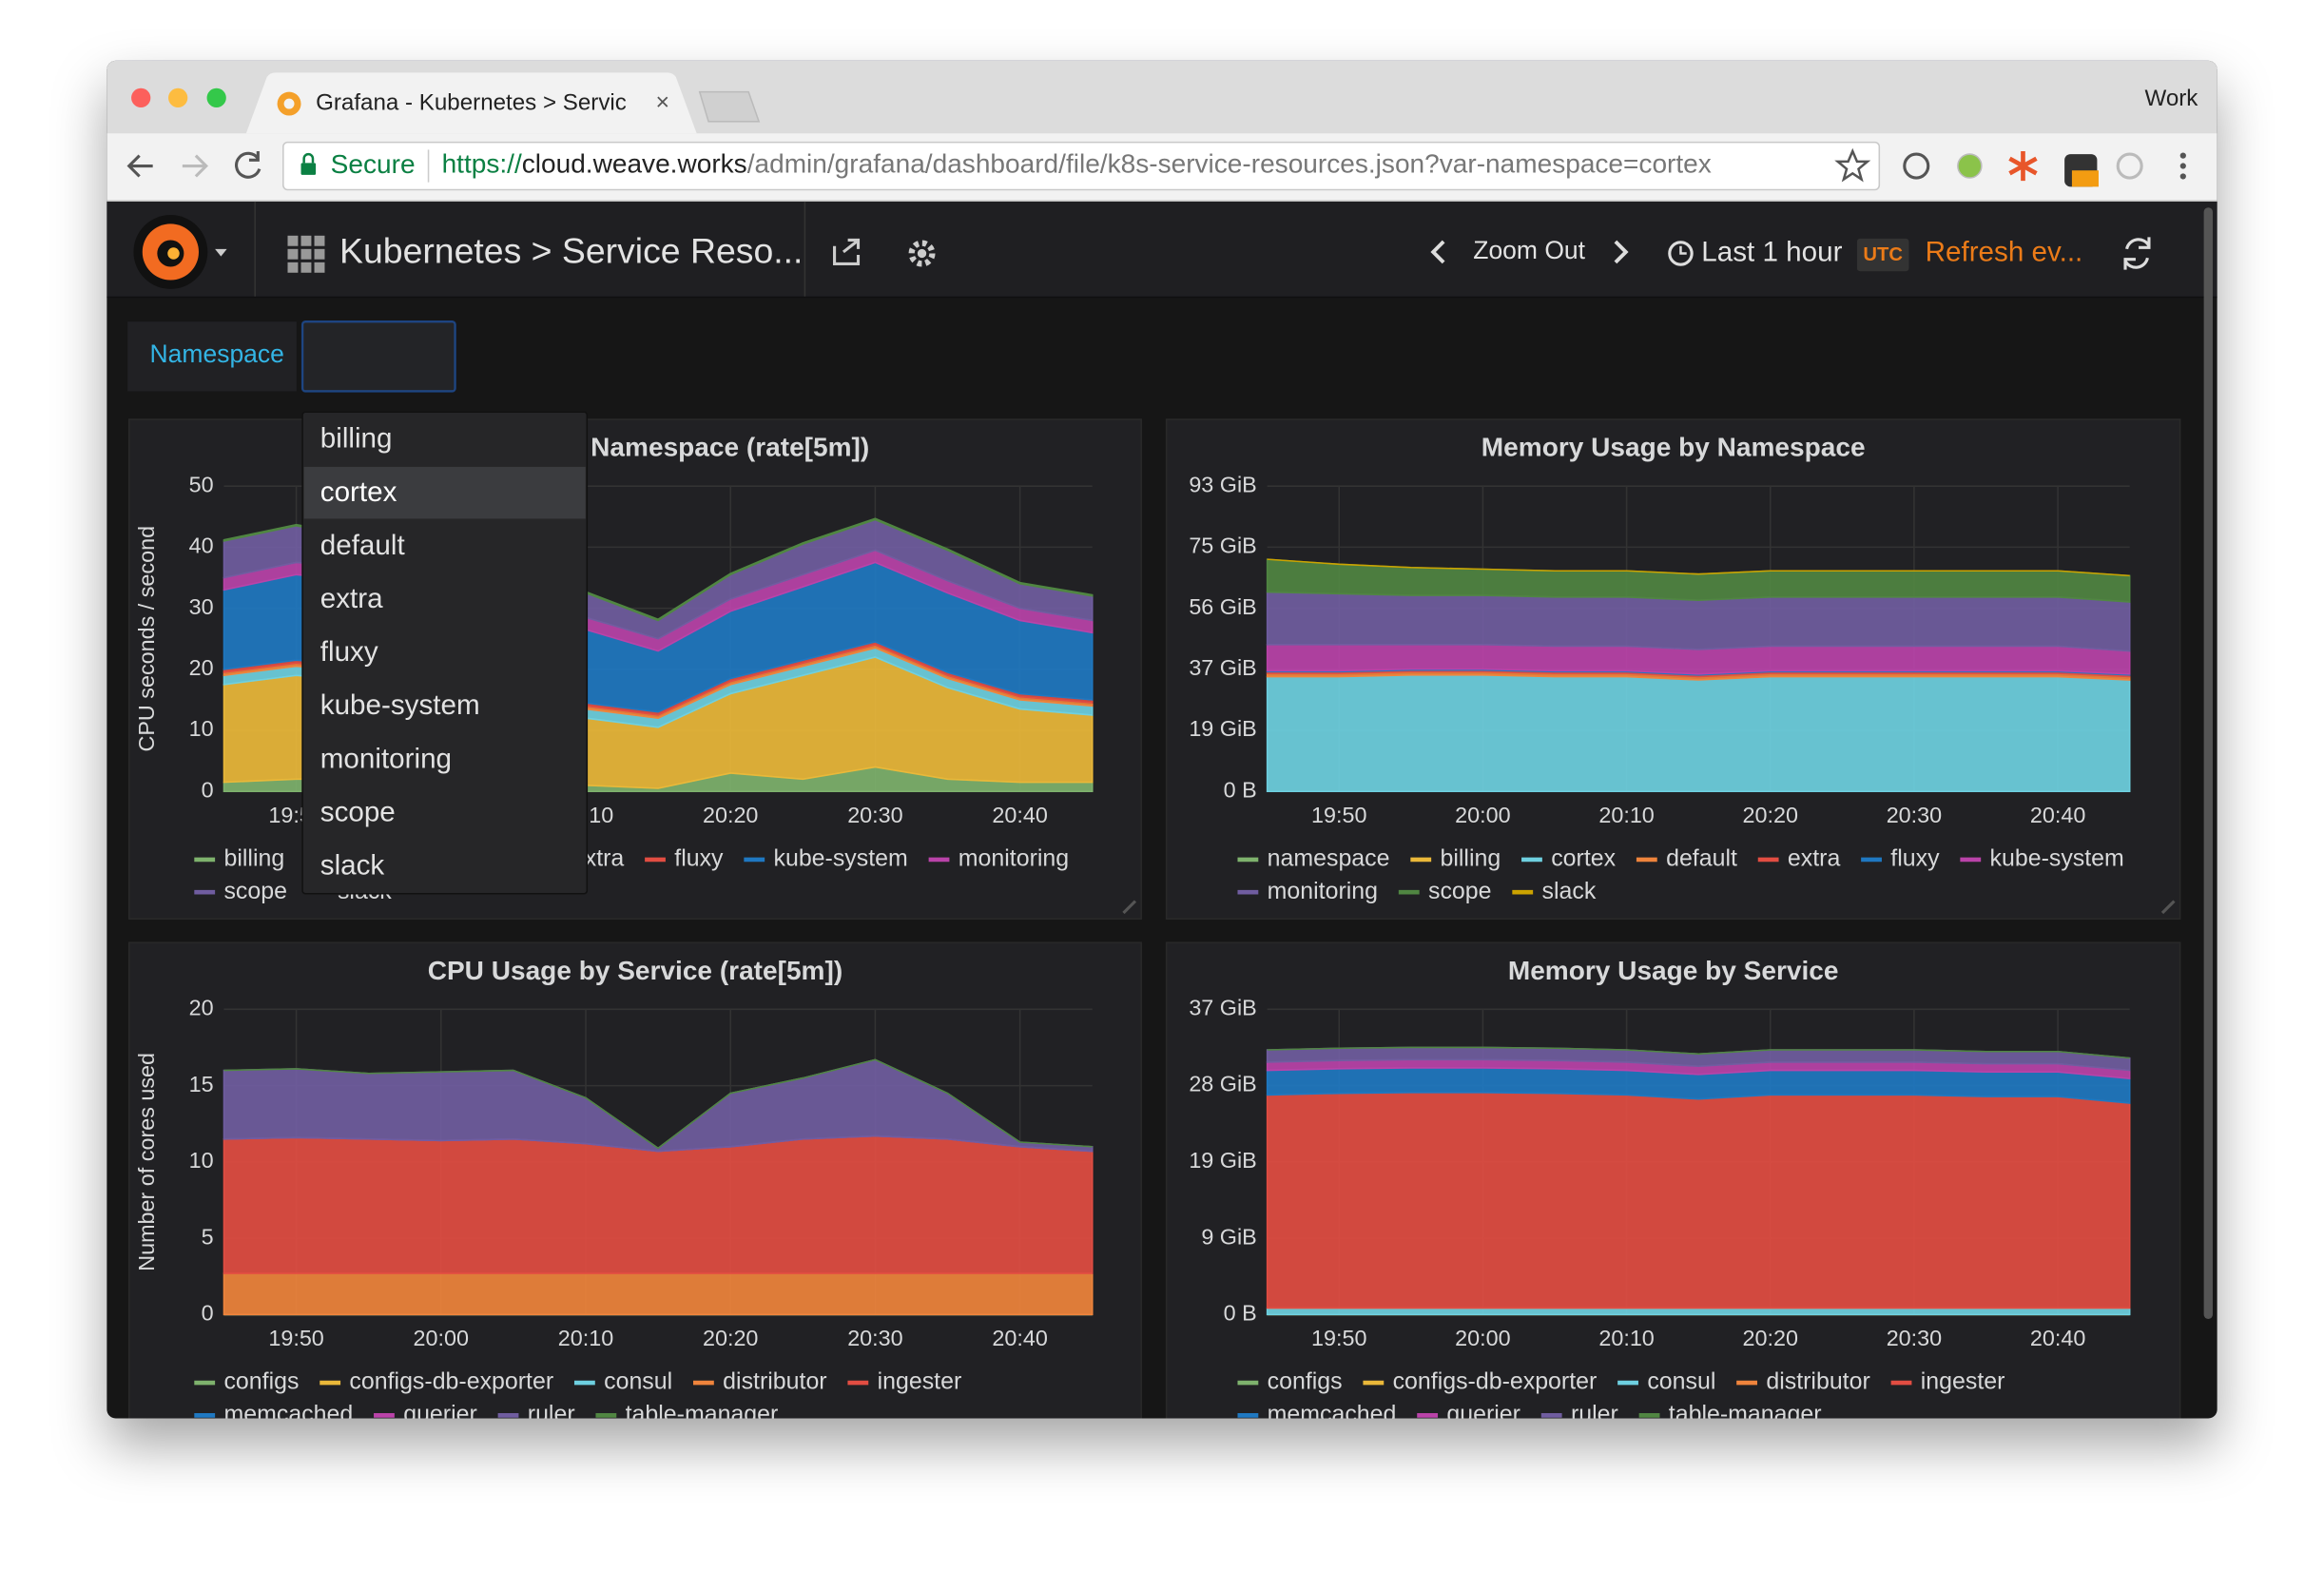 Image resolution: width=2324 pixels, height=1571 pixels. Describe the element at coordinates (1222, 484) in the screenshot. I see `y-tick-label: 93 GiB` at that location.